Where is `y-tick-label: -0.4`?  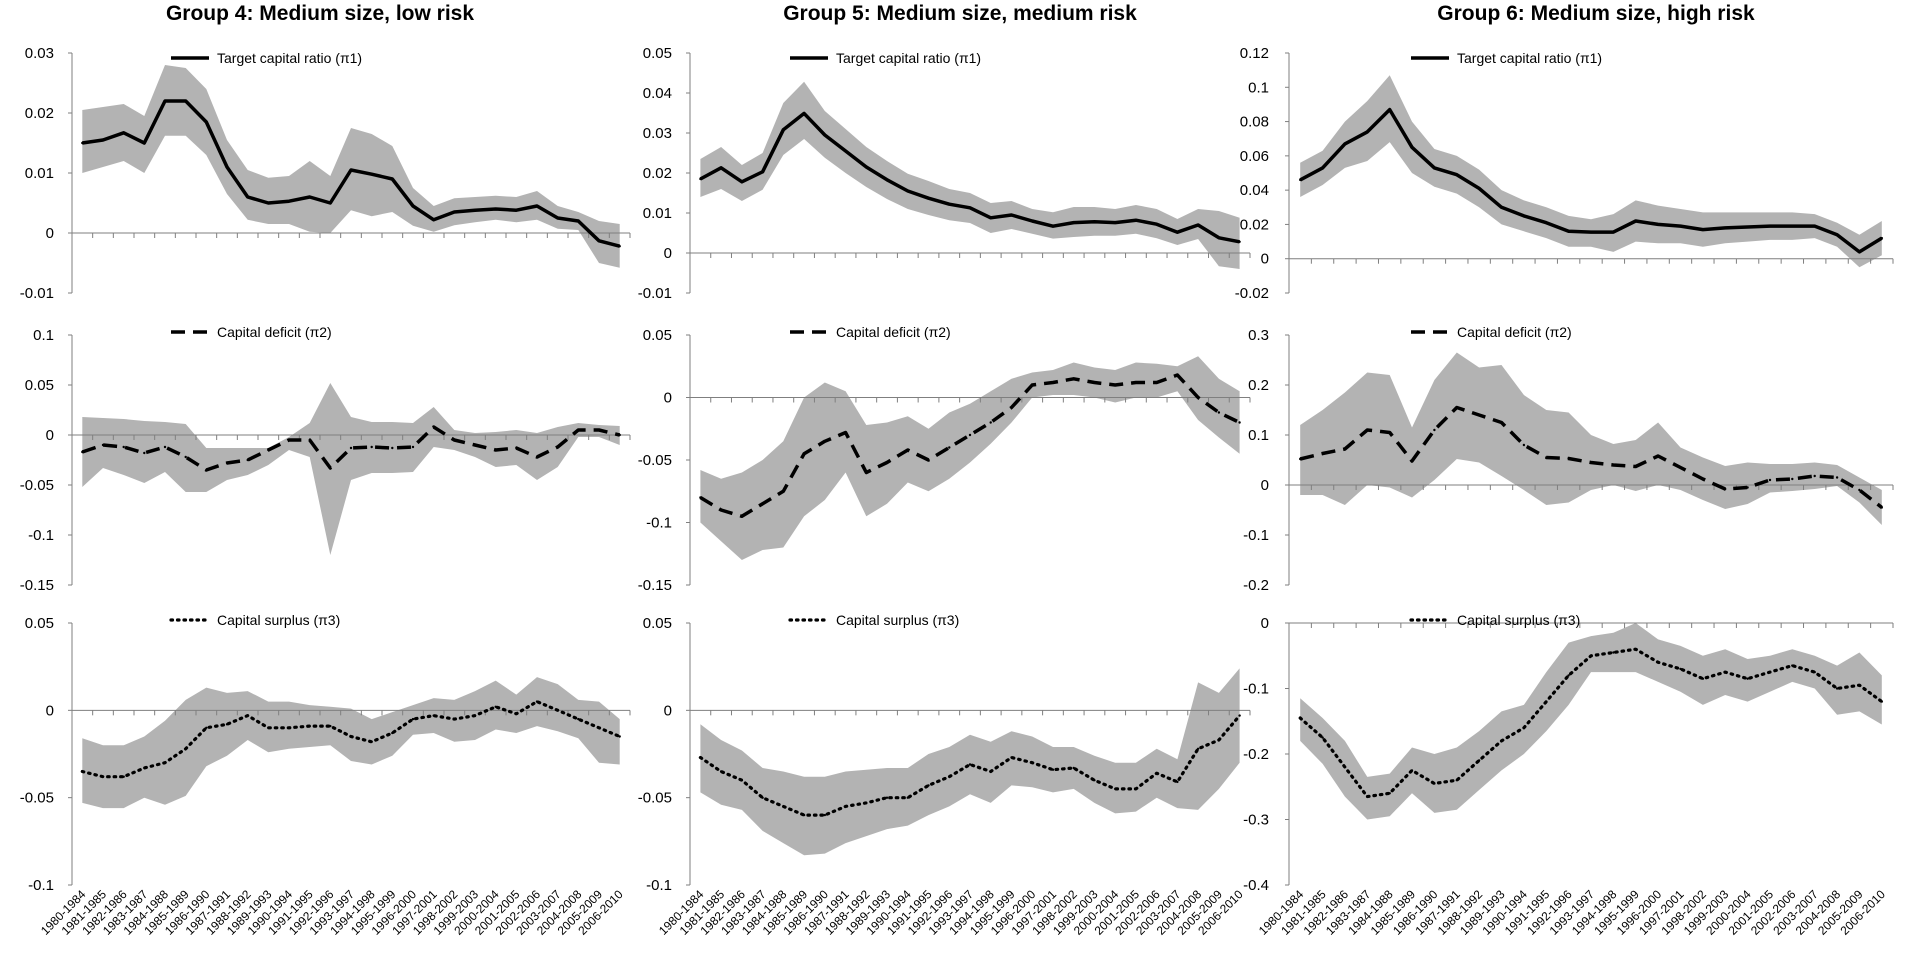
y-tick-label: -0.4 is located at coordinates (1256, 885).